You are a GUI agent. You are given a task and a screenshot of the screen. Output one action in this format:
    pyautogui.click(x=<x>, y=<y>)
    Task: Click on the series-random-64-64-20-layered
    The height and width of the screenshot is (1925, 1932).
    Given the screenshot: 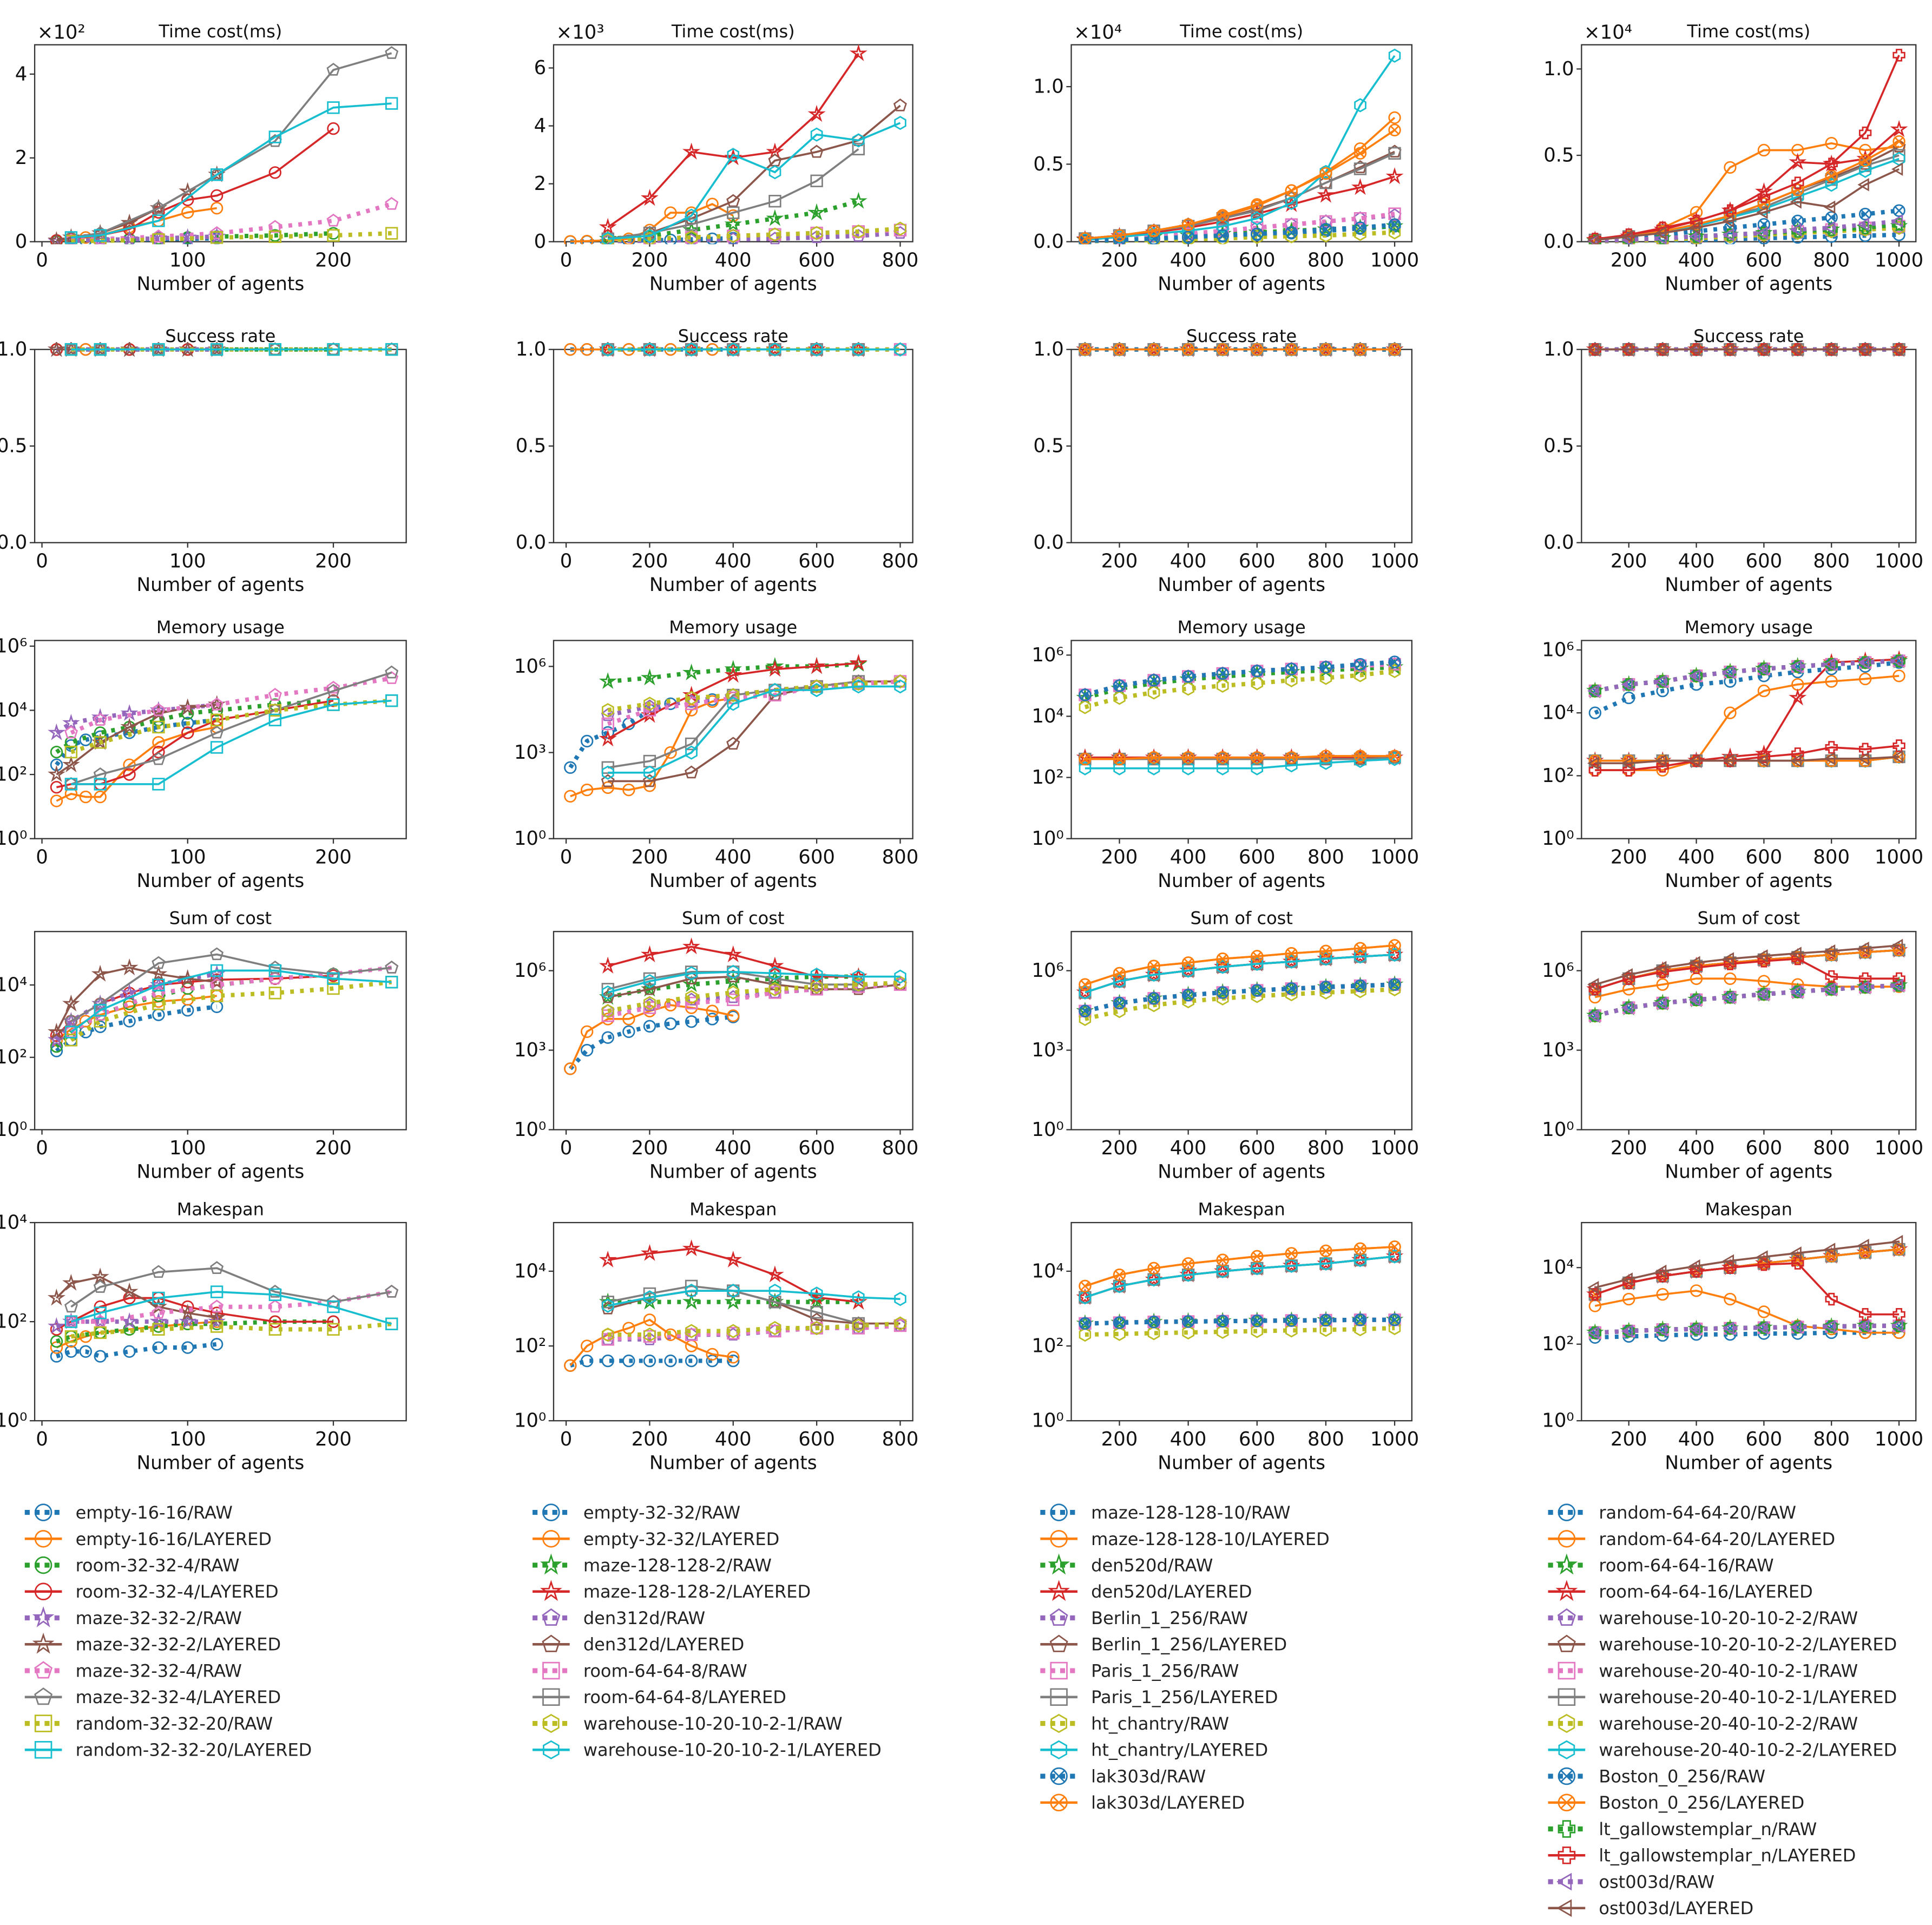 What is the action you would take?
    pyautogui.click(x=1746, y=1311)
    